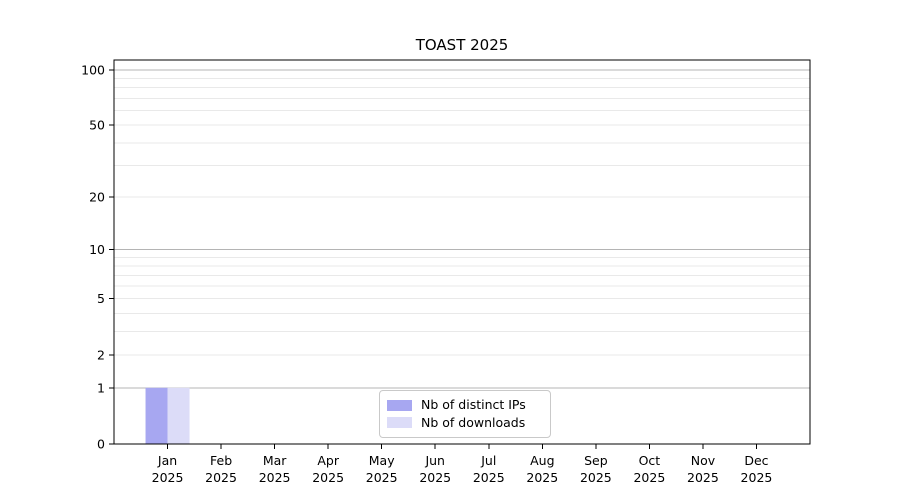  What do you see at coordinates (473, 404) in the screenshot?
I see `legend-label-distinct-ips: Nb of distinct IPs` at bounding box center [473, 404].